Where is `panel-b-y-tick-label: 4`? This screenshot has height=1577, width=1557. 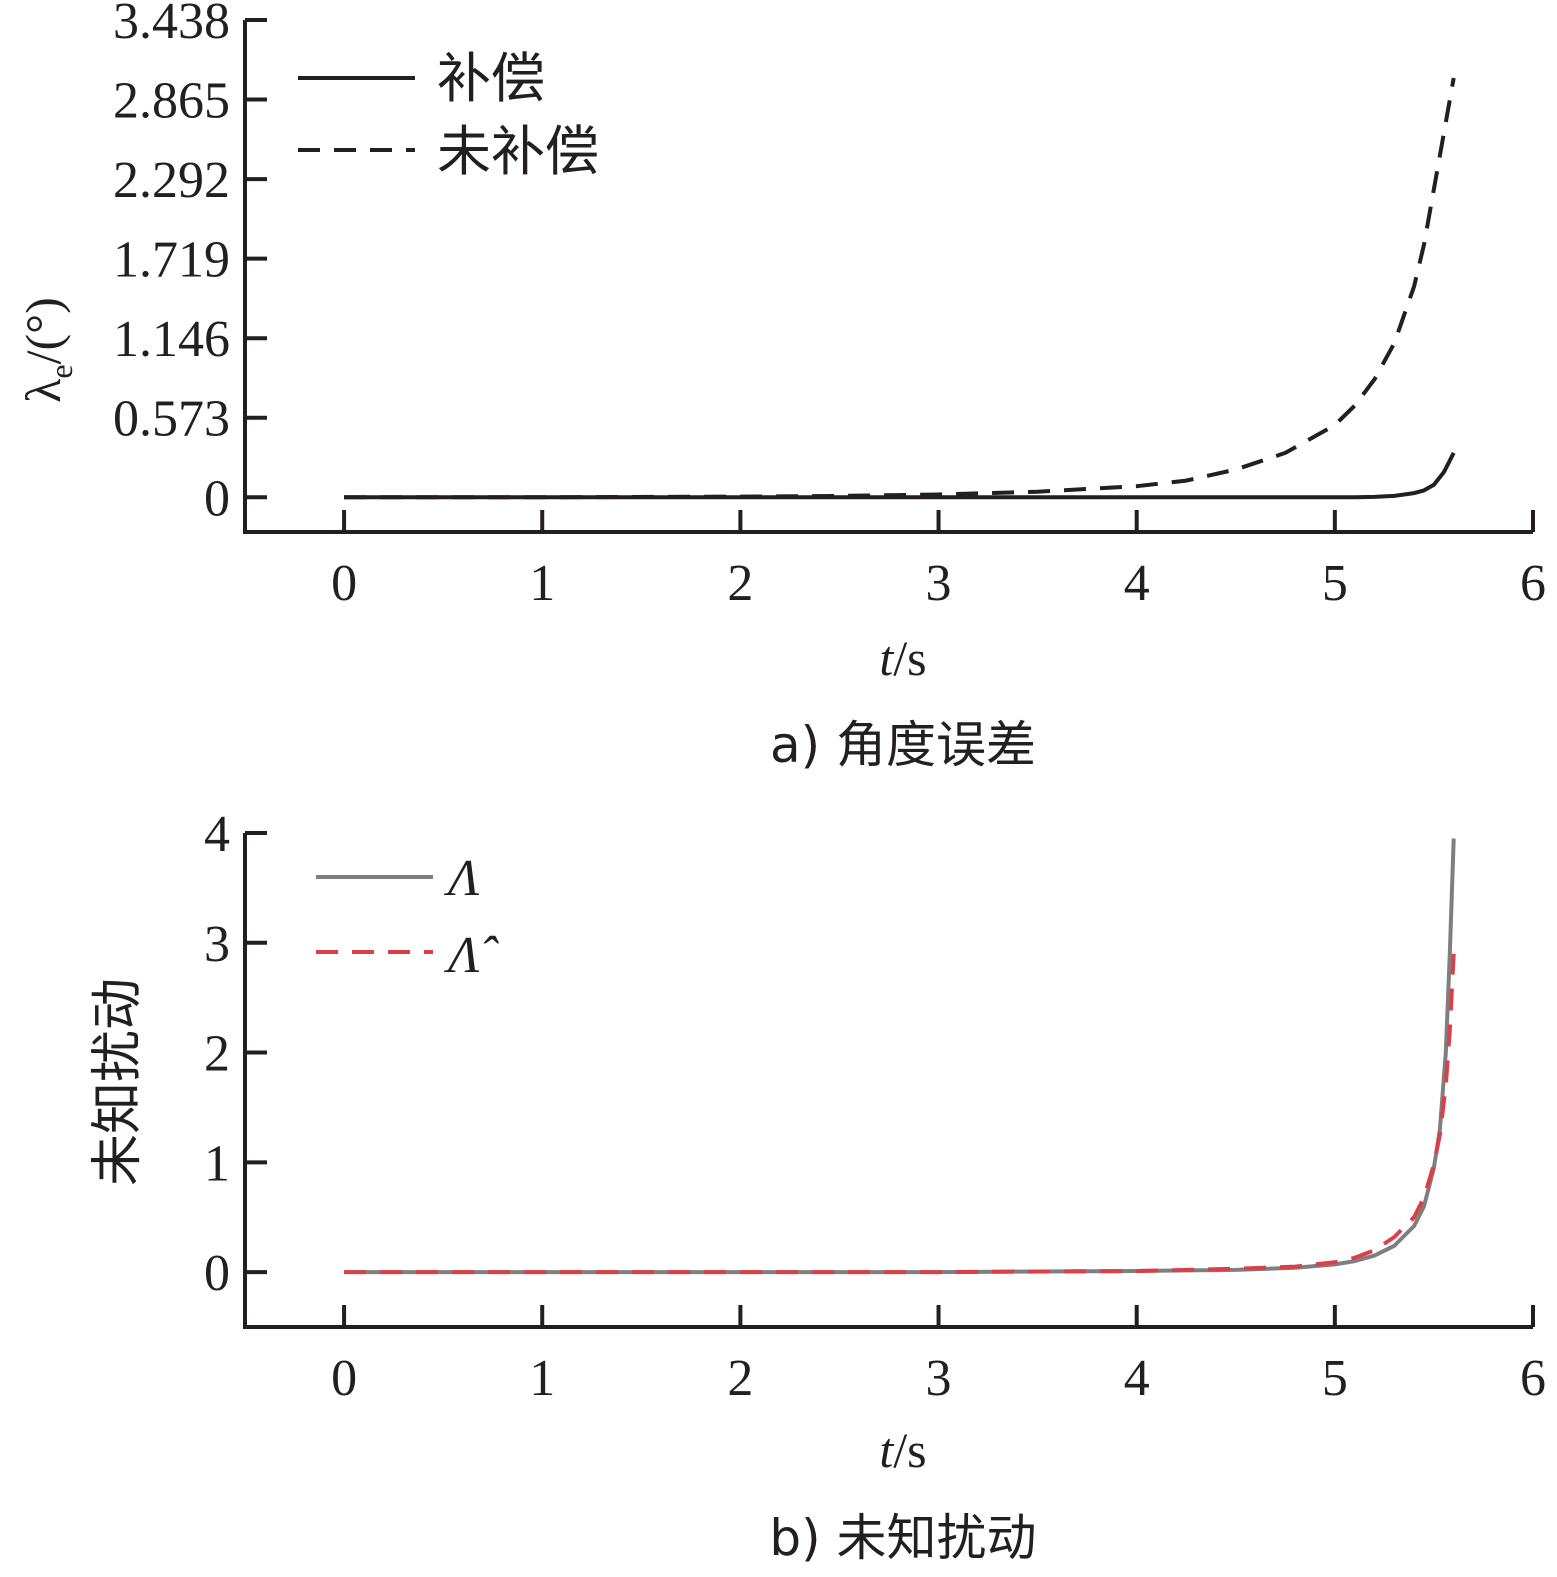 panel-b-y-tick-label: 4 is located at coordinates (217, 834).